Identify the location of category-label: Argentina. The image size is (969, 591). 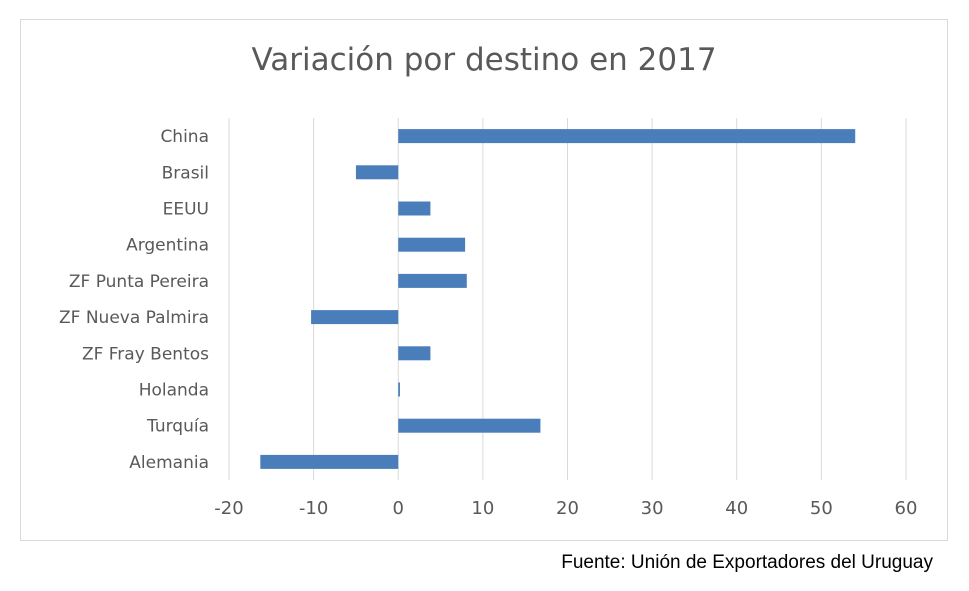
(167, 246).